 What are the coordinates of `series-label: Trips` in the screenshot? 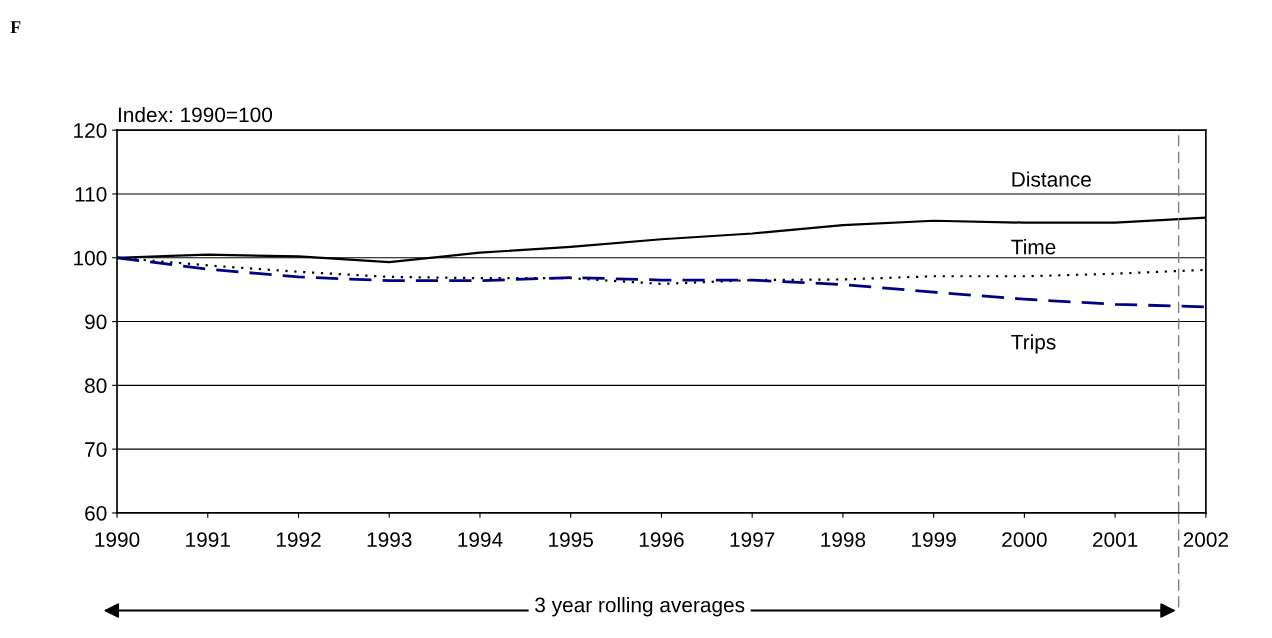 It's located at (1033, 344).